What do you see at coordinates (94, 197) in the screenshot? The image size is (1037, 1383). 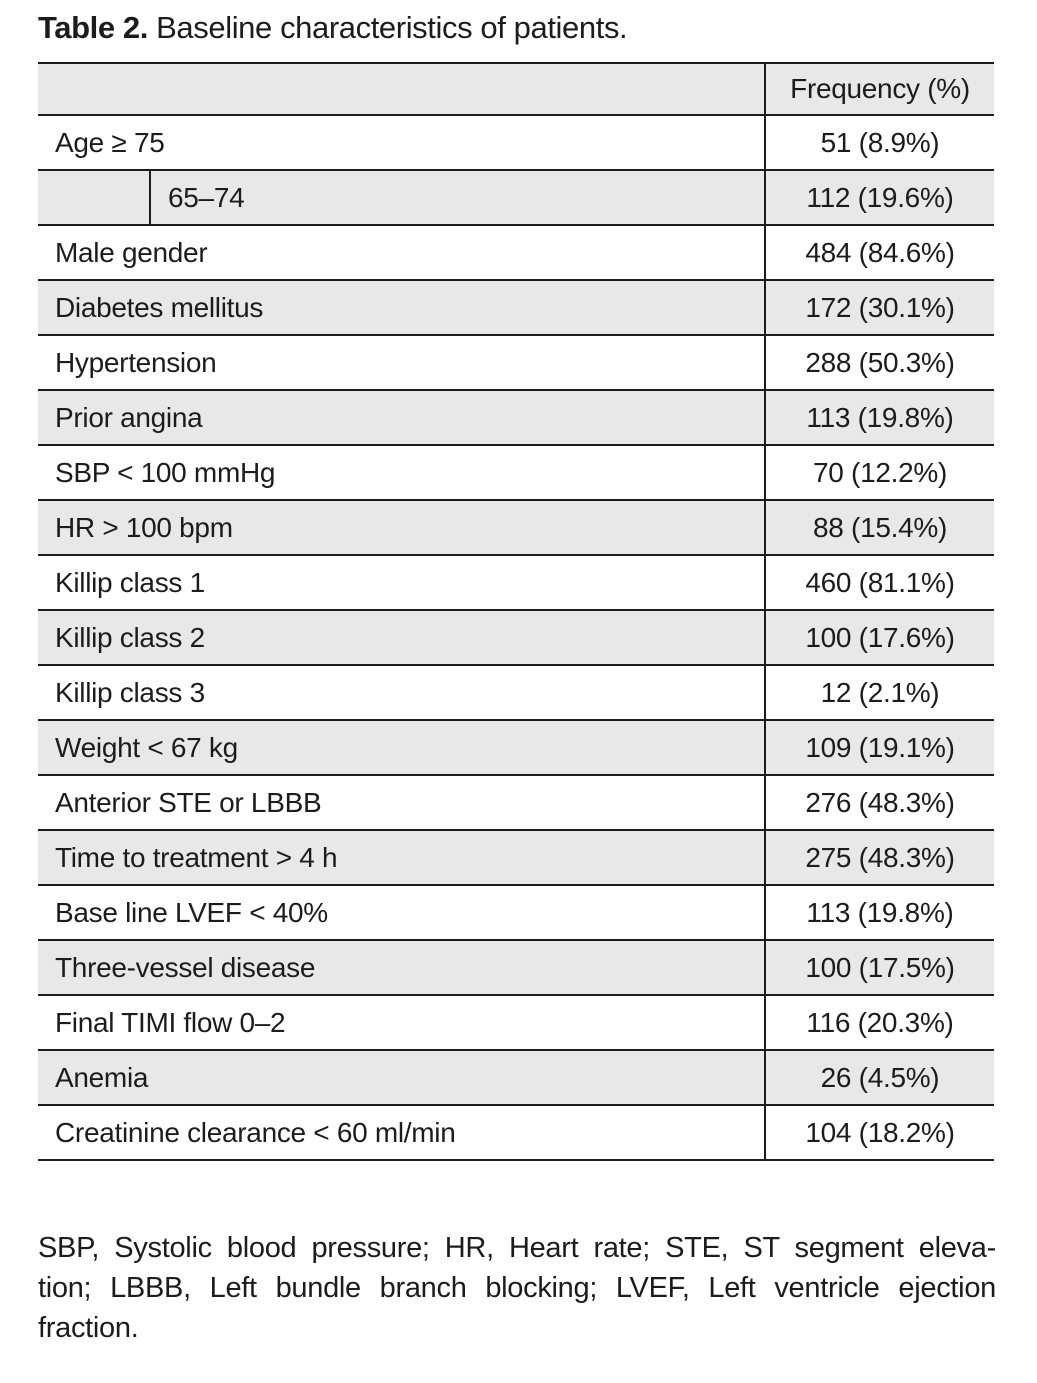 I see `indent-spacer` at bounding box center [94, 197].